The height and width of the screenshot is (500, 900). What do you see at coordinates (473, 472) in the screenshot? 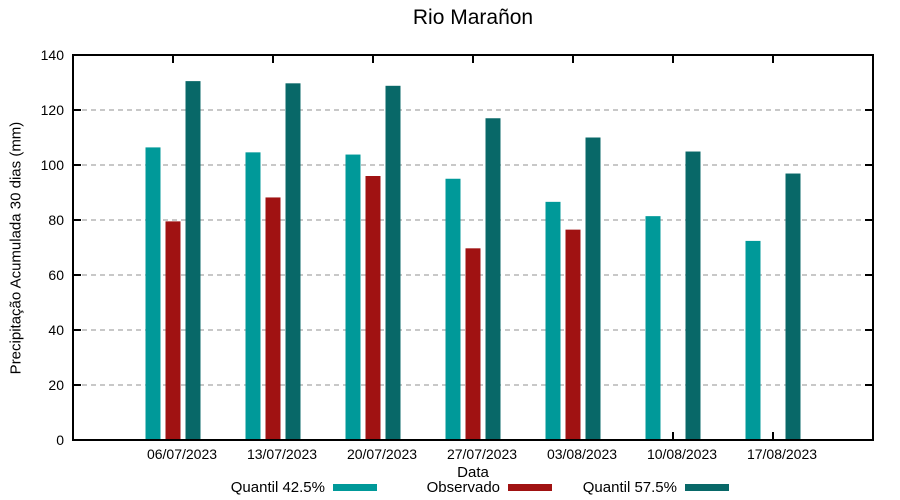
I see `x-axis-title: Data` at bounding box center [473, 472].